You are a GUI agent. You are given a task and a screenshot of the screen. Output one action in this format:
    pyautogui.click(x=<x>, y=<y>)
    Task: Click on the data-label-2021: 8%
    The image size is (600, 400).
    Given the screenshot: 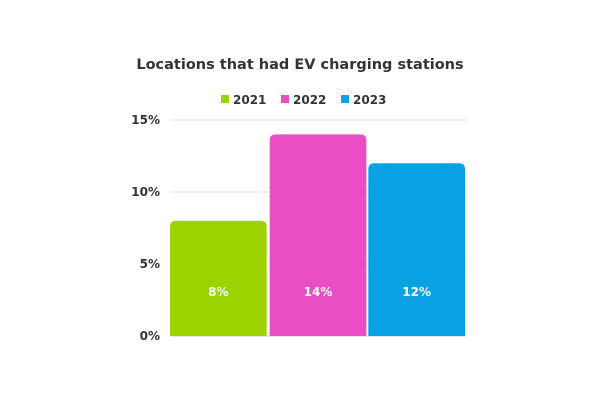 What is the action you would take?
    pyautogui.click(x=218, y=292)
    